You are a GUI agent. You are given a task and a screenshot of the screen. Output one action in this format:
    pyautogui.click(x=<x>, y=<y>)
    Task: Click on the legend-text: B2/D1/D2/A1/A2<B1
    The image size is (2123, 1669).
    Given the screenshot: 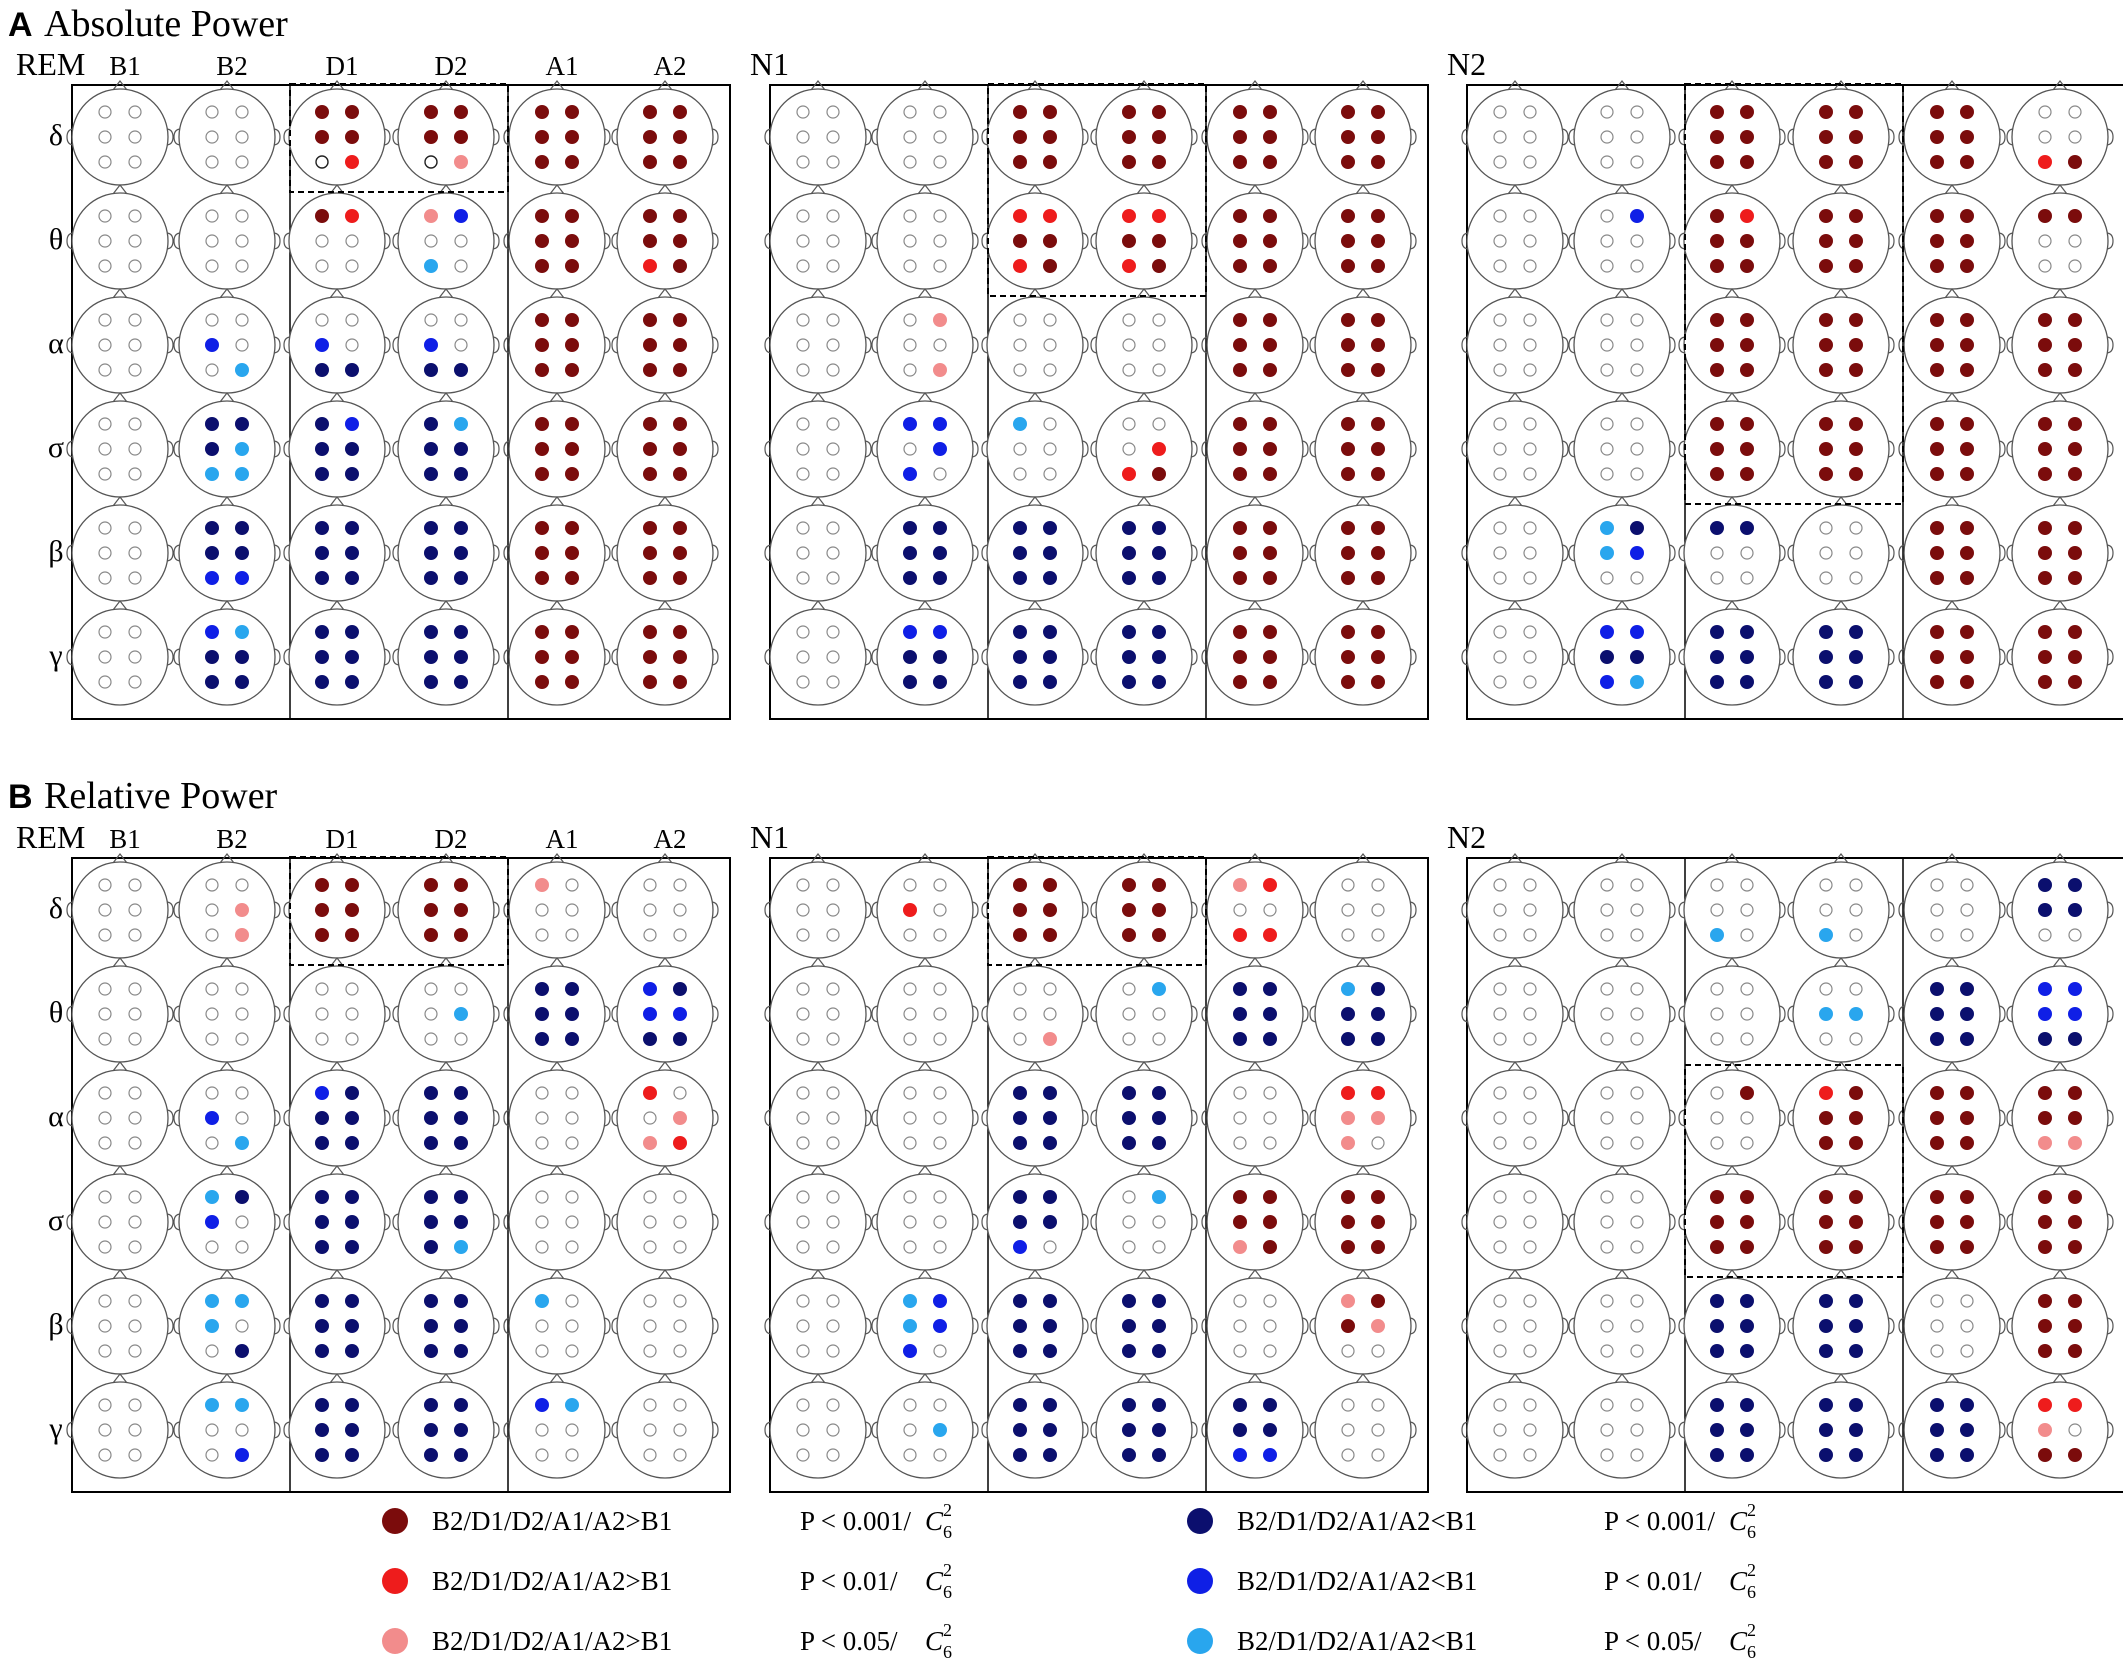 What is the action you would take?
    pyautogui.click(x=1357, y=1641)
    